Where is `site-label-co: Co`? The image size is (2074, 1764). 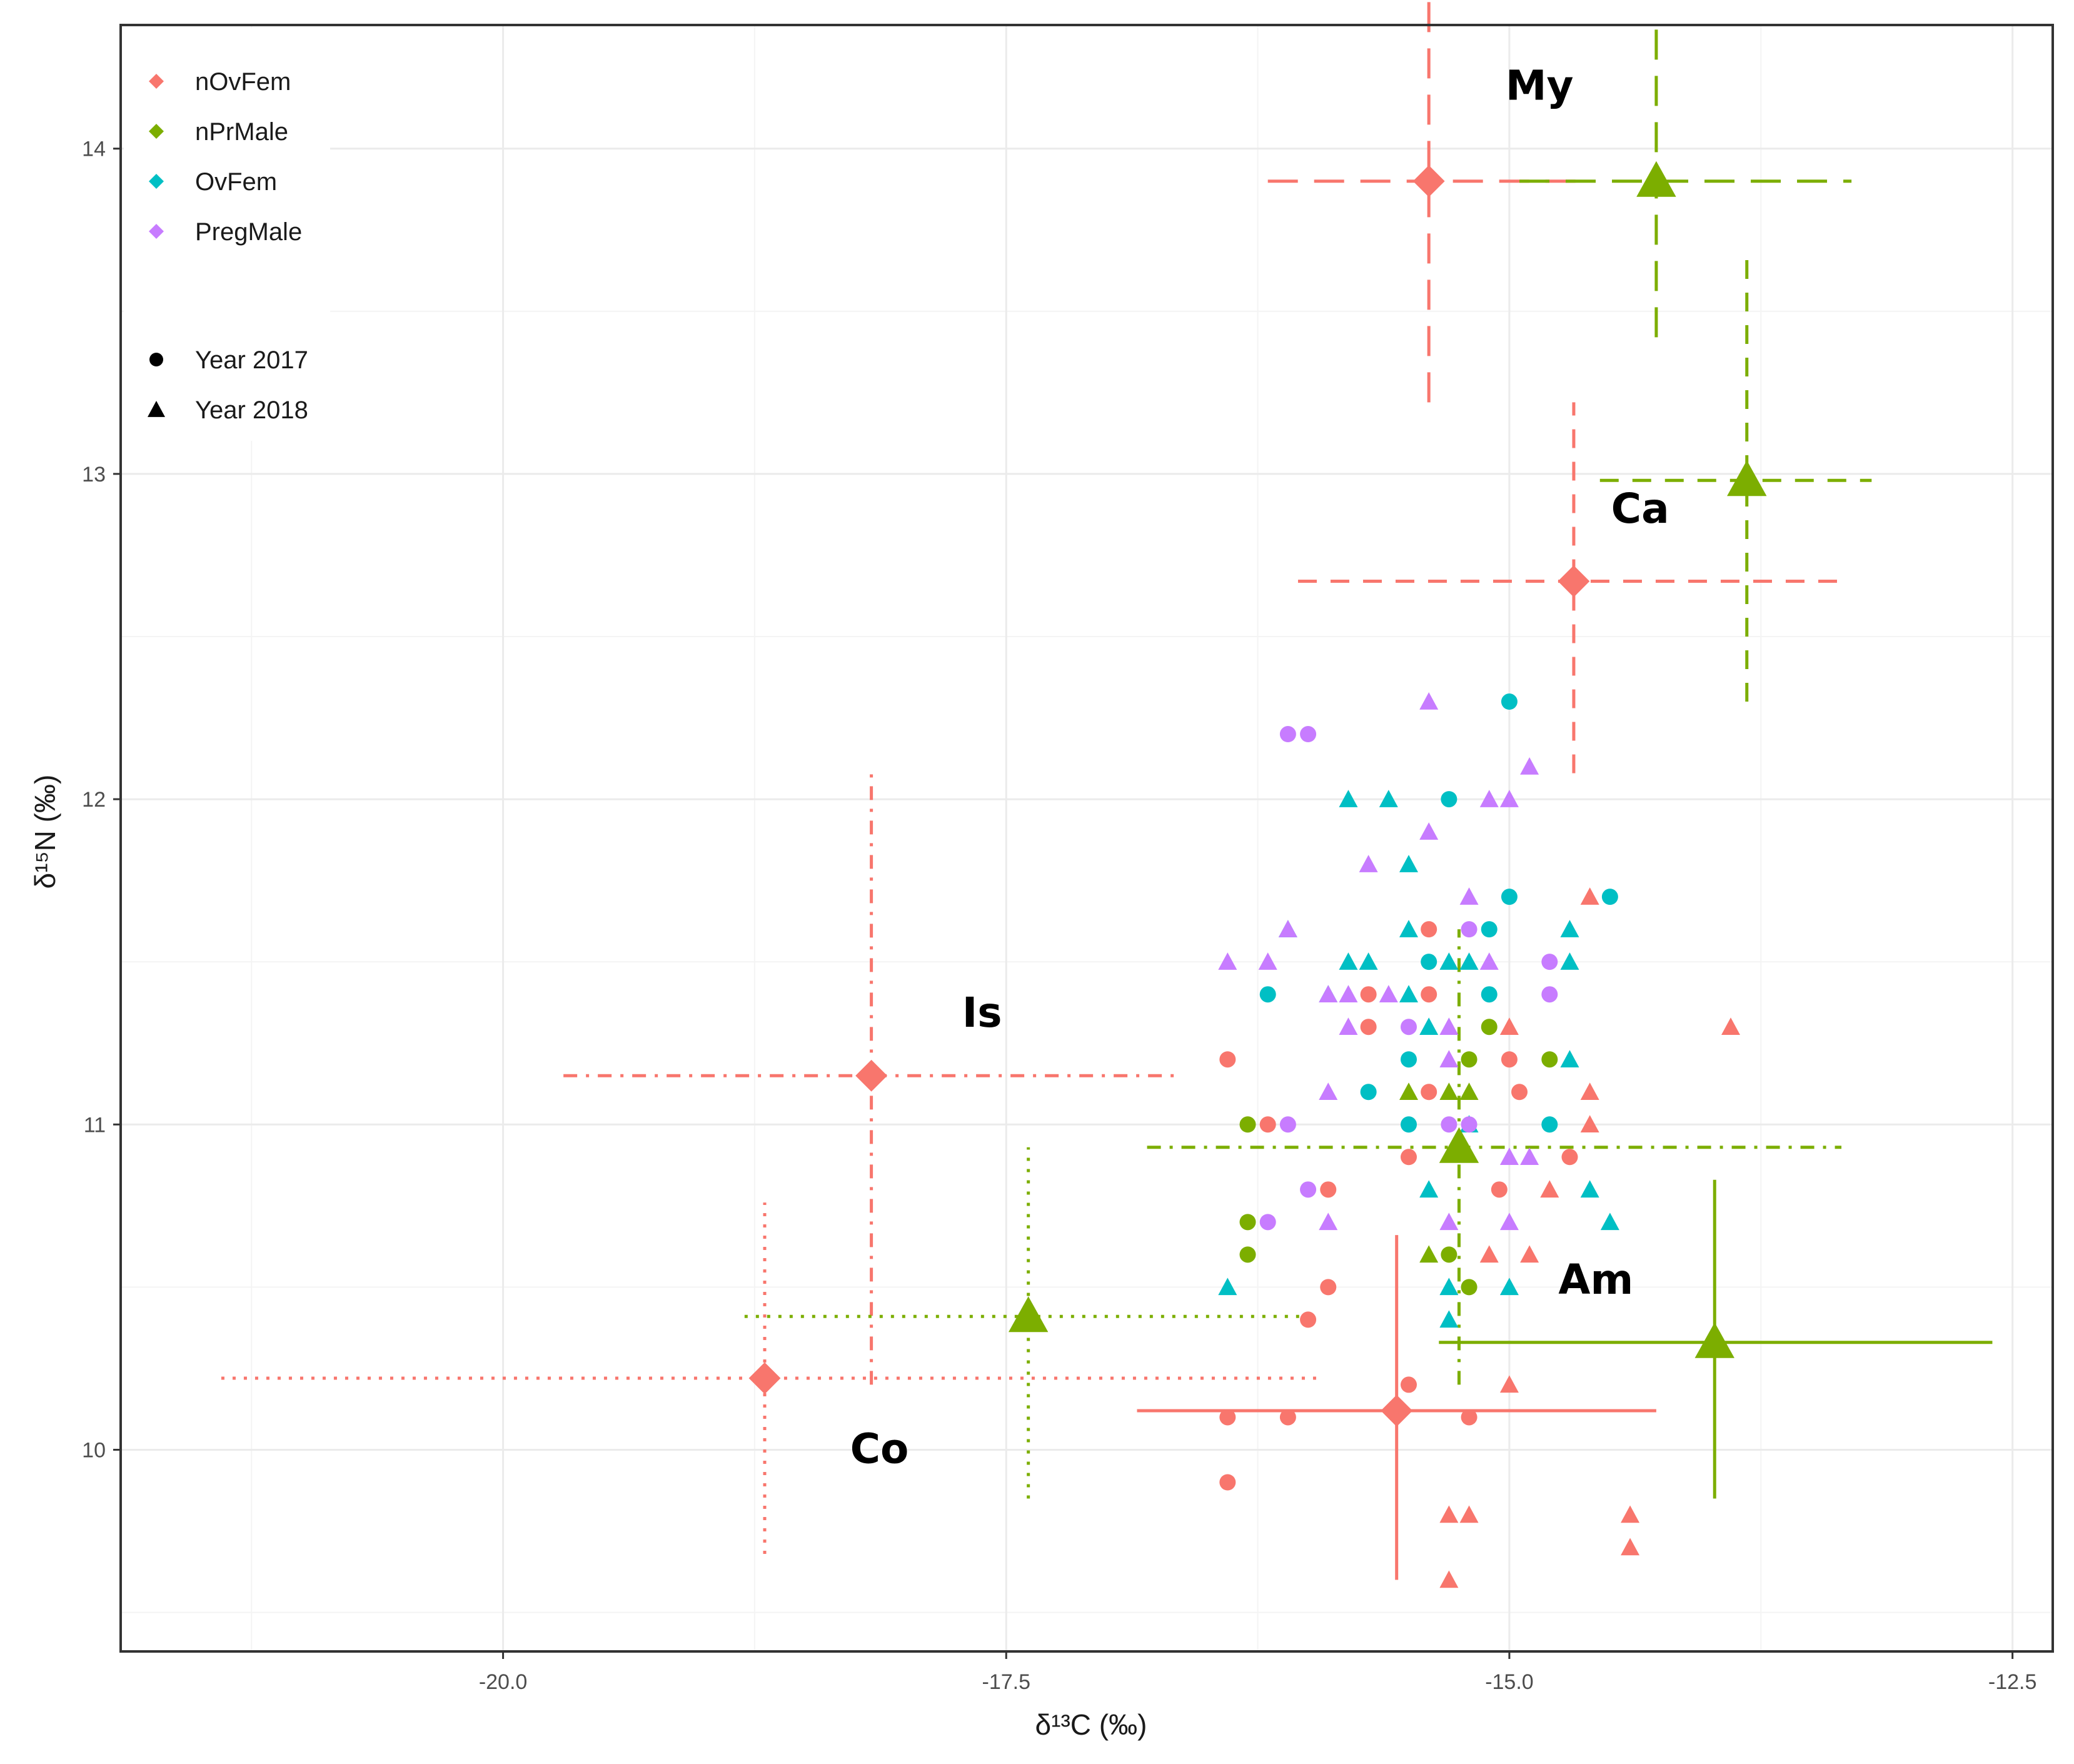 site-label-co: Co is located at coordinates (879, 1449).